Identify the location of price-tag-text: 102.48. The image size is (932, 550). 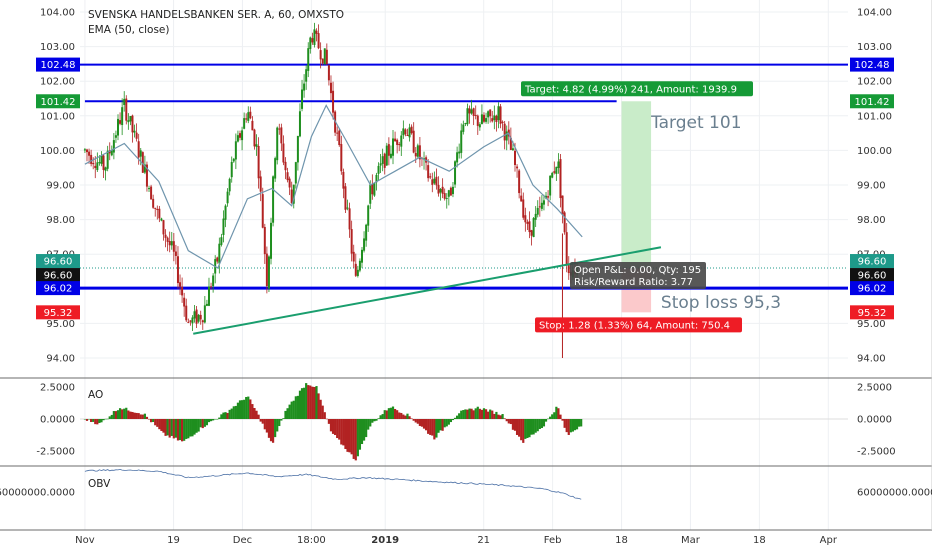
(58, 65).